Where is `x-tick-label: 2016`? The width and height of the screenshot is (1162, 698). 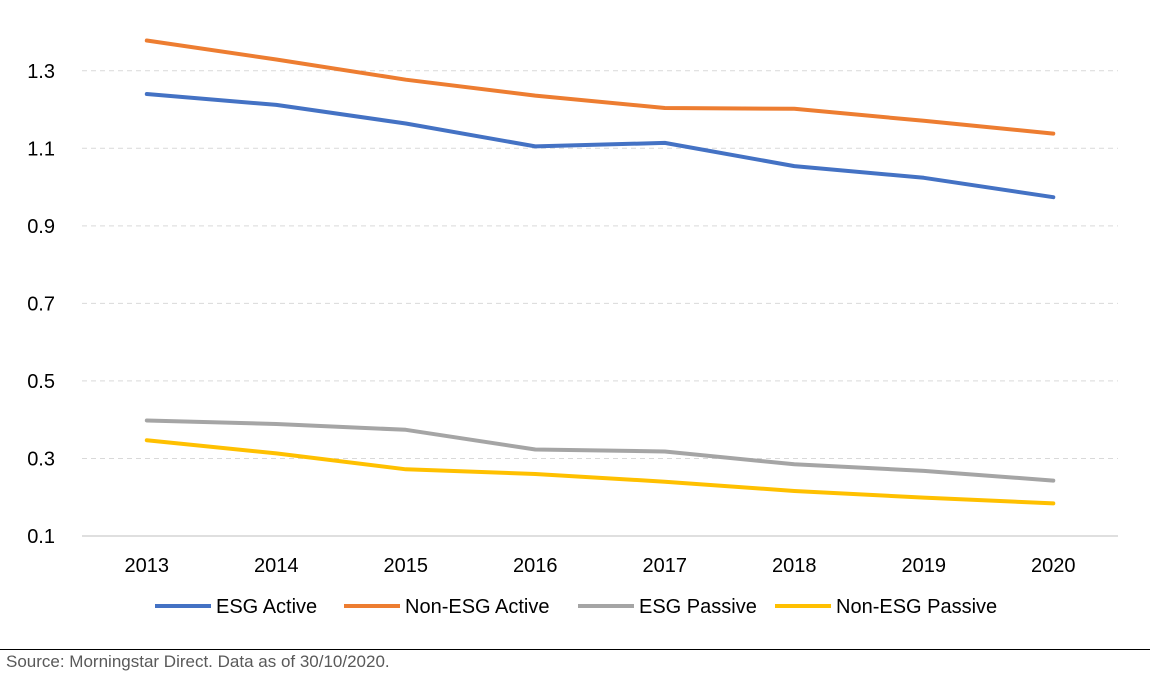
x-tick-label: 2016 is located at coordinates (535, 566).